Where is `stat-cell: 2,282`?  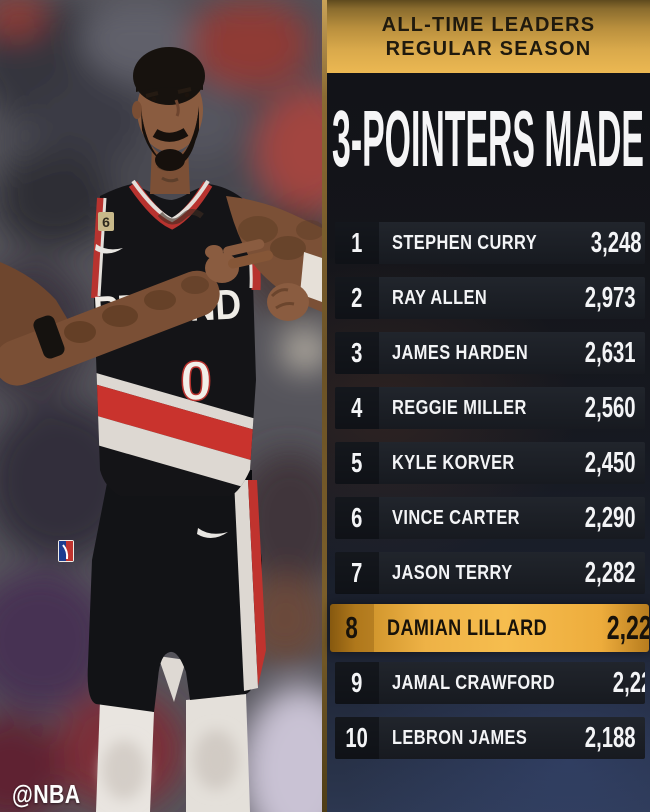
stat-cell: 2,282 is located at coordinates (604, 573).